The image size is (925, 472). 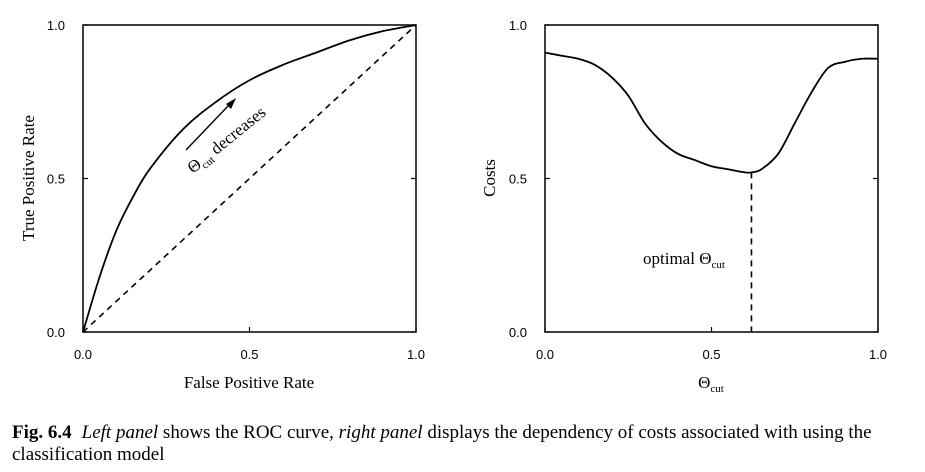 What do you see at coordinates (518, 25) in the screenshot?
I see `cost-y-tick-label: 1.0` at bounding box center [518, 25].